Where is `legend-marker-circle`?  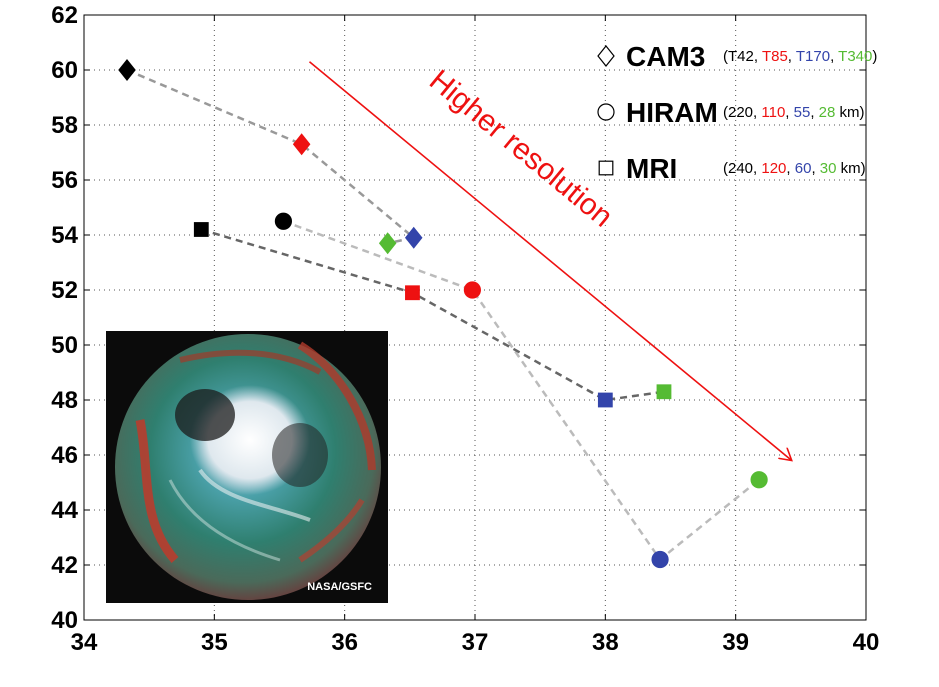 legend-marker-circle is located at coordinates (606, 112).